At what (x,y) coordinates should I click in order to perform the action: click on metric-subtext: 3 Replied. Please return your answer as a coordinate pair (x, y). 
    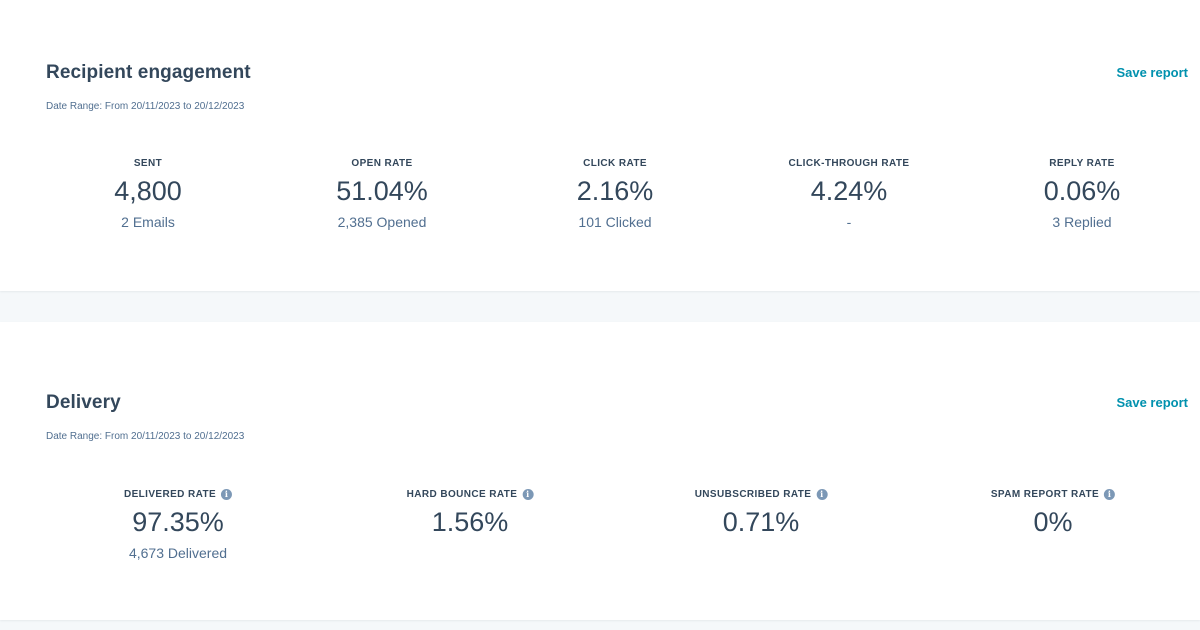
    Looking at the image, I should click on (1082, 222).